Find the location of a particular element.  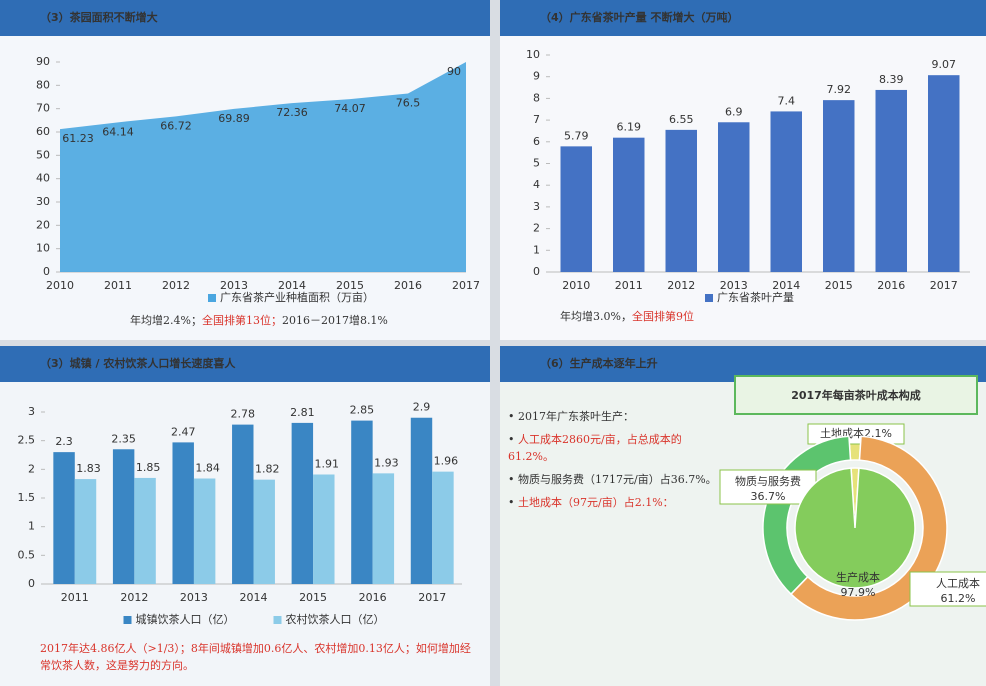

note-text: 人工成本2860元/亩，占总成本的61.2%。 is located at coordinates (613, 448).